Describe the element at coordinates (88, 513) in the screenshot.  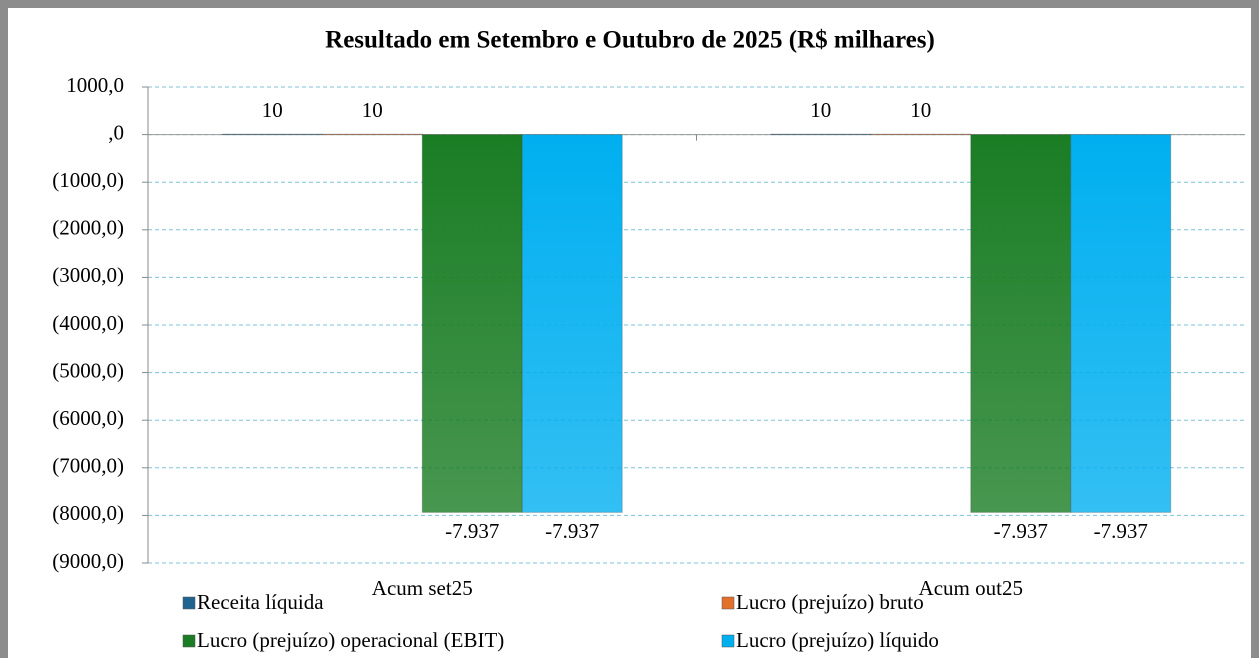
I see `y-tick-label: (8000,0)` at that location.